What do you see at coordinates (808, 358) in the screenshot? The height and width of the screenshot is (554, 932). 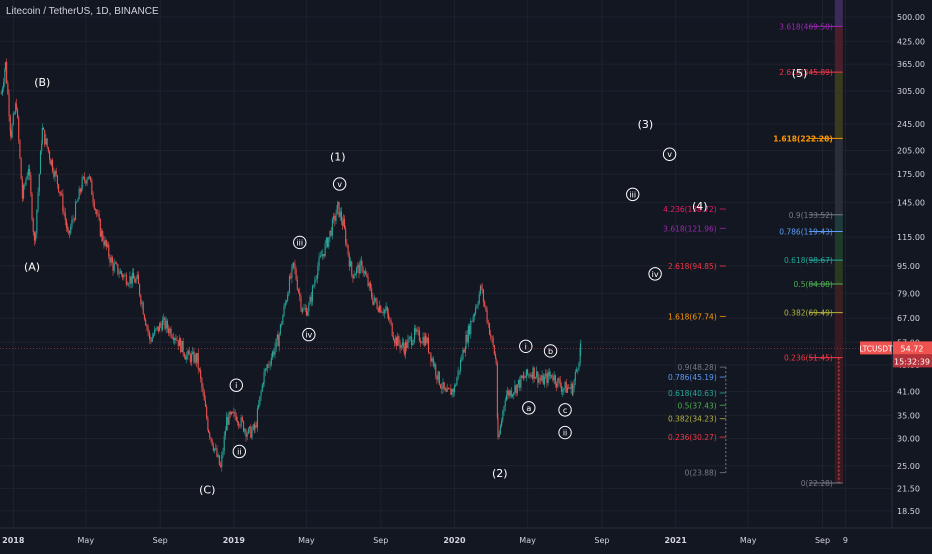 I see `fib2-level-label: 0.236(51.45)` at bounding box center [808, 358].